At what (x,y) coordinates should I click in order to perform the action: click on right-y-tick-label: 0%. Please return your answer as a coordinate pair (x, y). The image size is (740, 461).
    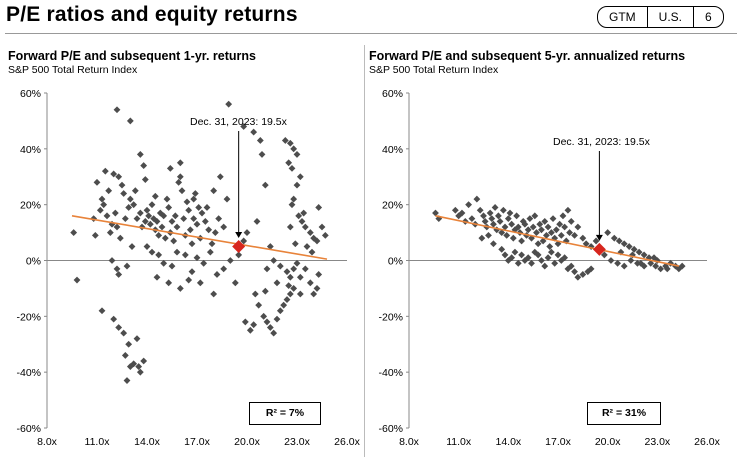
    Looking at the image, I should click on (395, 262).